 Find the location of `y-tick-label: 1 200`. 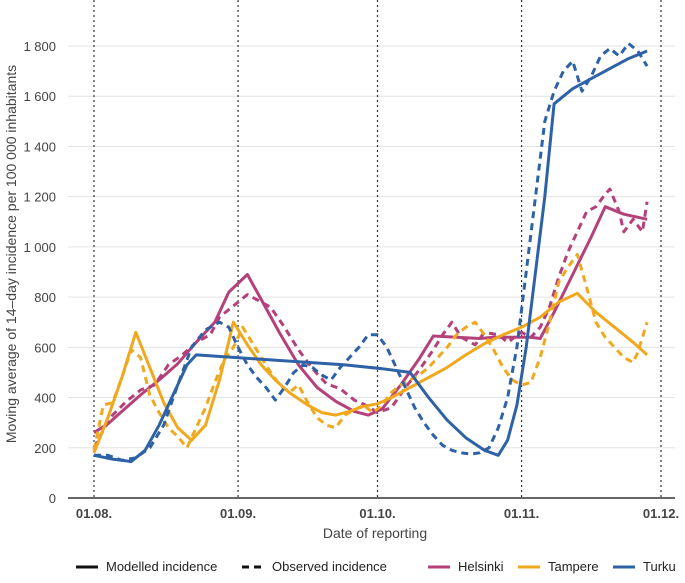

y-tick-label: 1 200 is located at coordinates (39, 197).